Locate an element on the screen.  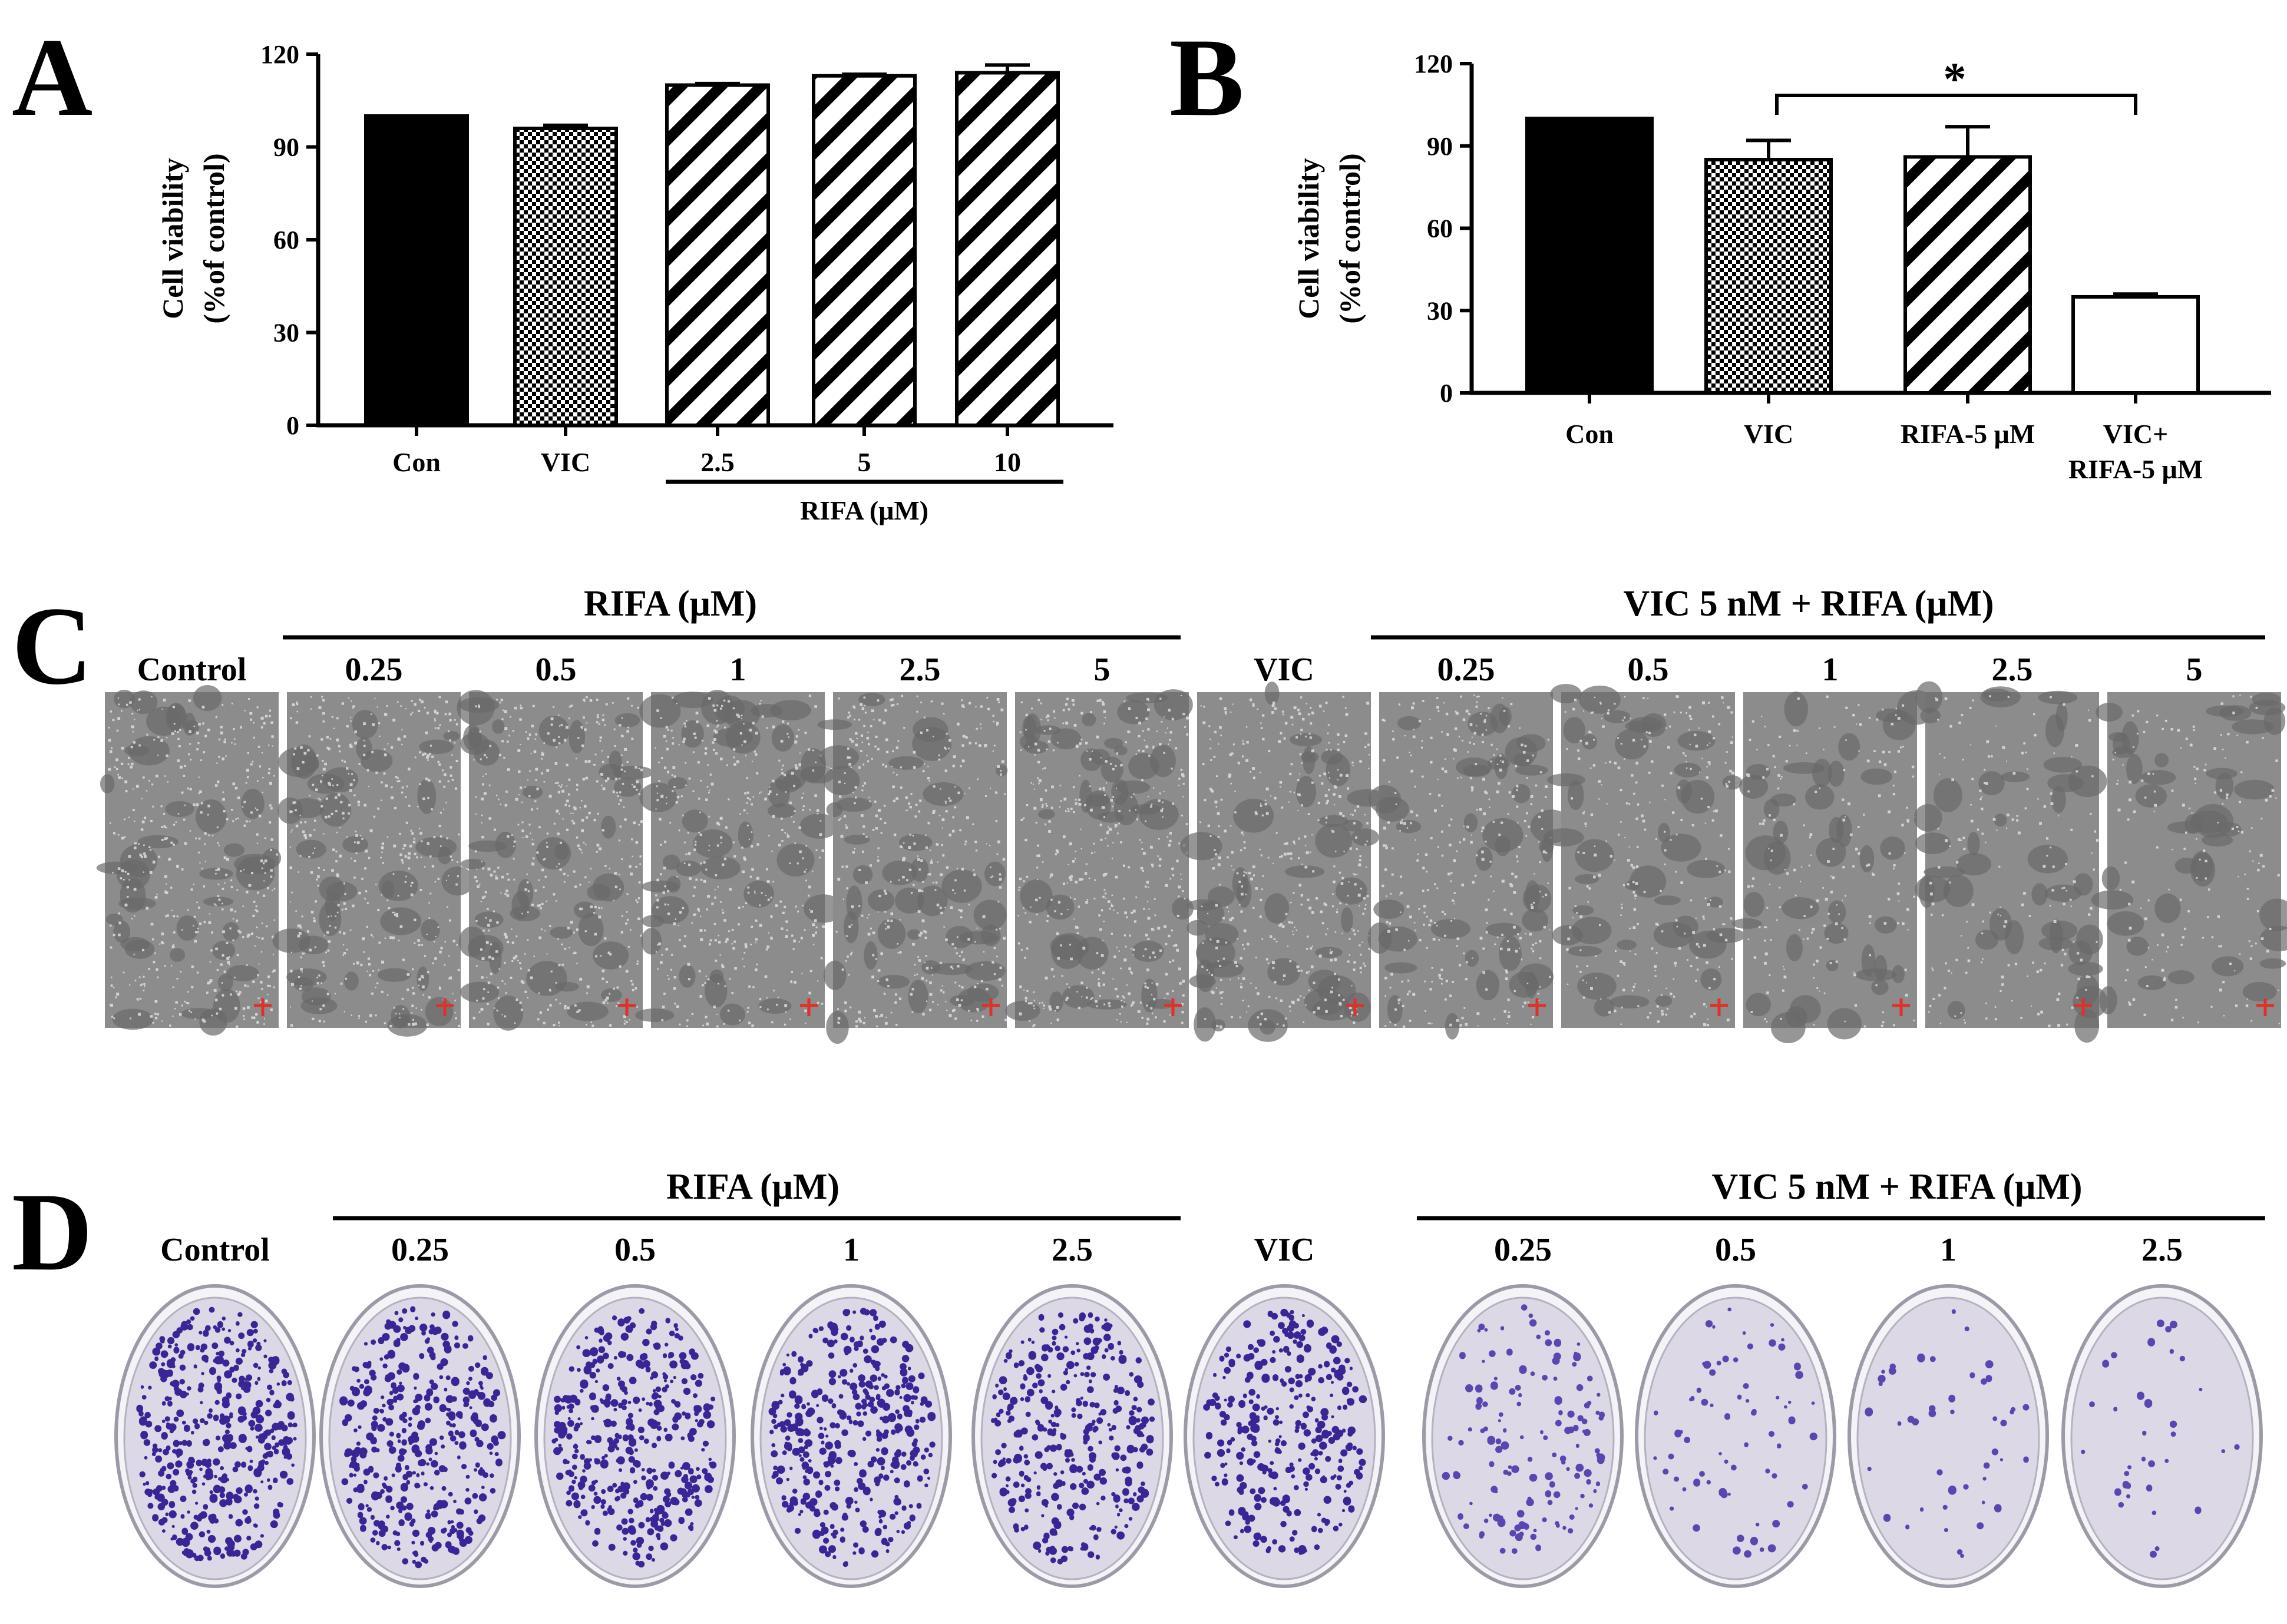
panel-d-group1-label: RIFA (μM) is located at coordinates (753, 1187).